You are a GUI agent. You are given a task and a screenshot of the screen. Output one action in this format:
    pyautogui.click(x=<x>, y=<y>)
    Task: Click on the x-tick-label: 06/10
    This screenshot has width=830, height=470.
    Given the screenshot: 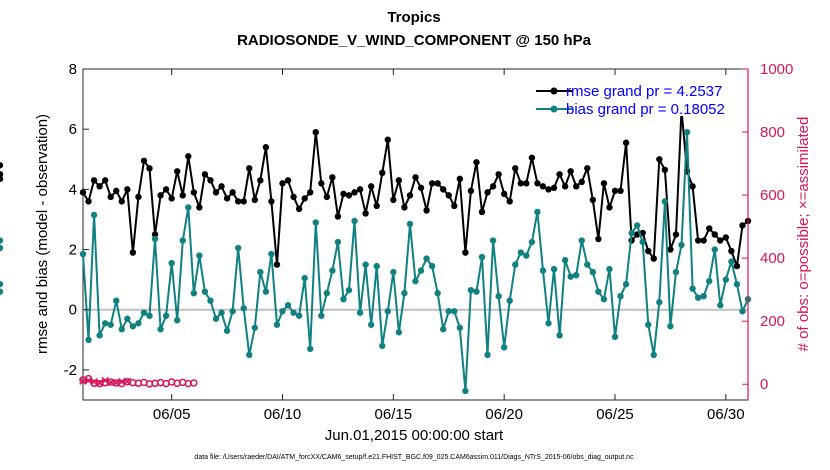 What is the action you would take?
    pyautogui.click(x=283, y=414)
    